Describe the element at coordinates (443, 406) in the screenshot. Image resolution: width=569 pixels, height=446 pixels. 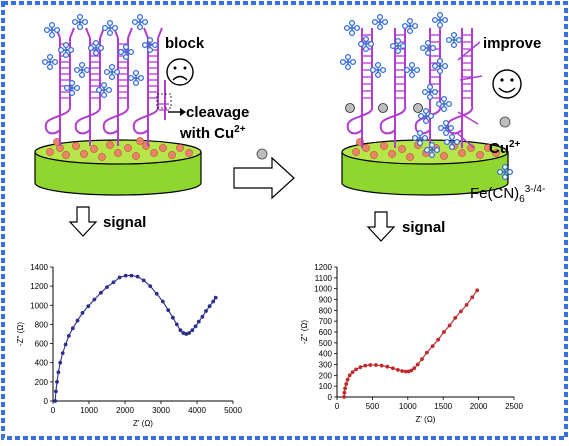
I see `right-x-tick-label: 1500` at that location.